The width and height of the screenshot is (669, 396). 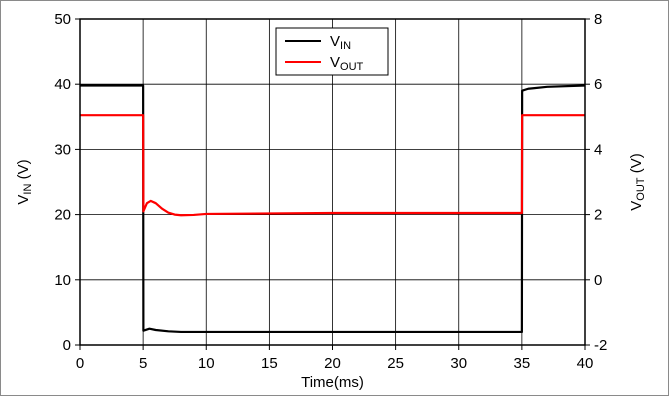 I want to click on legend: VIN VOUT, so click(x=332, y=51).